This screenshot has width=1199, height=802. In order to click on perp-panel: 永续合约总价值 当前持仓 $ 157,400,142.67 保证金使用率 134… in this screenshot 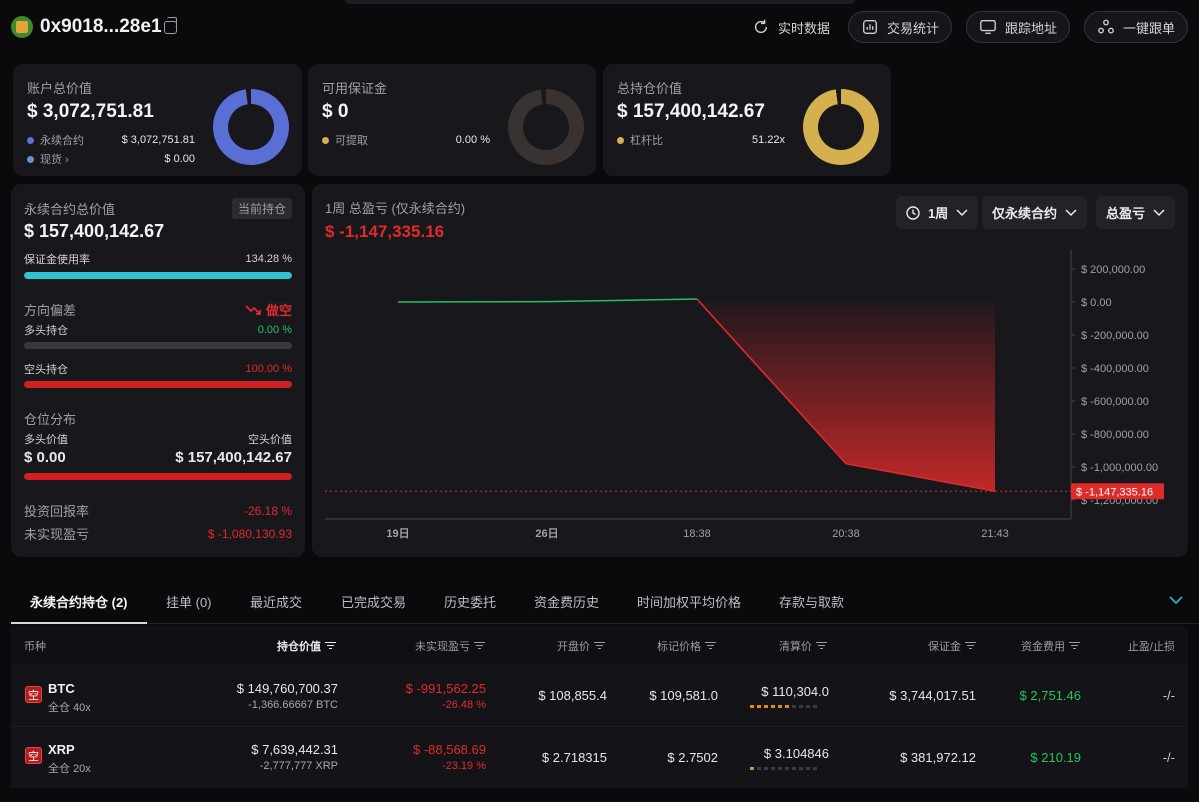, I will do `click(158, 370)`.